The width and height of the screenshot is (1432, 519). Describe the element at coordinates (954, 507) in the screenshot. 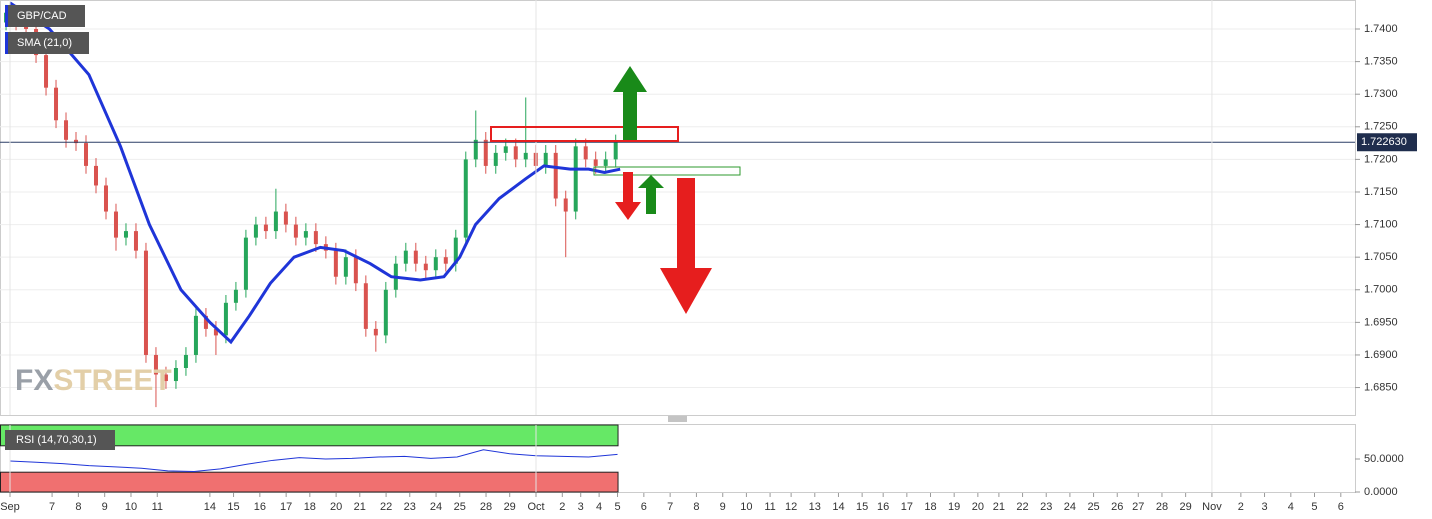

I see `x-tick-label: 19` at that location.